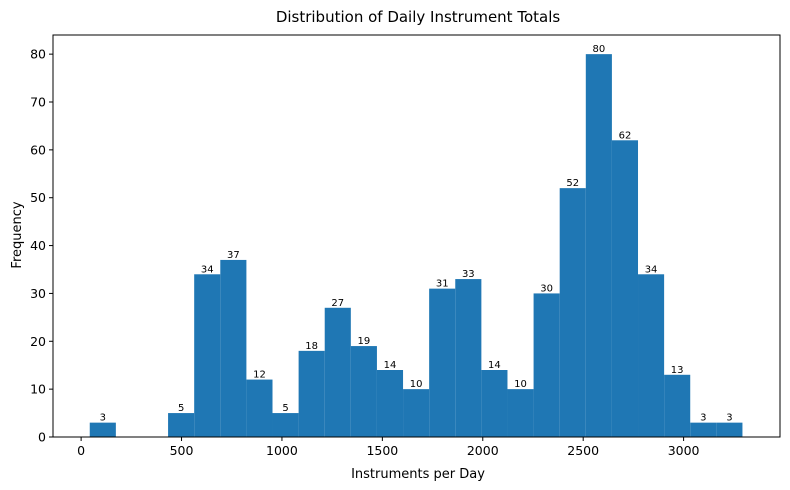 The image size is (790, 490). I want to click on bar-value-label: 18, so click(311, 346).